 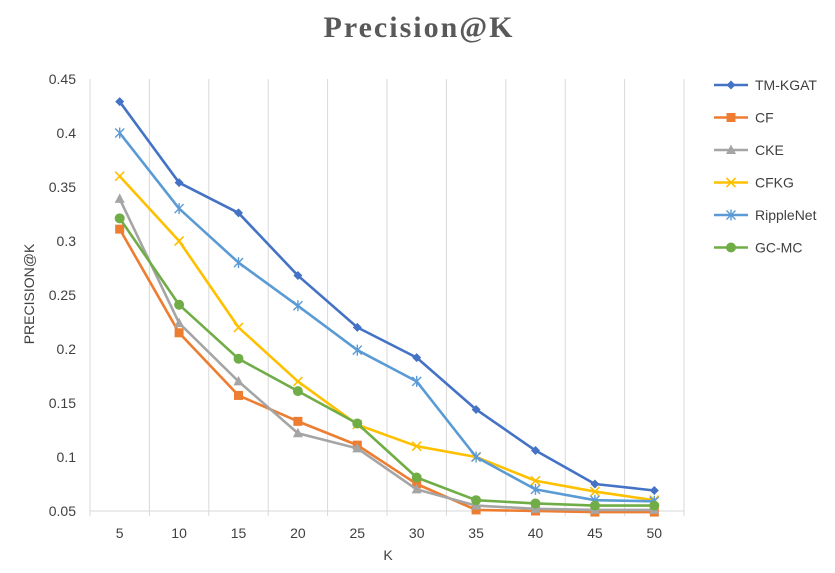 What do you see at coordinates (731, 117) in the screenshot?
I see `legend-marker-cf` at bounding box center [731, 117].